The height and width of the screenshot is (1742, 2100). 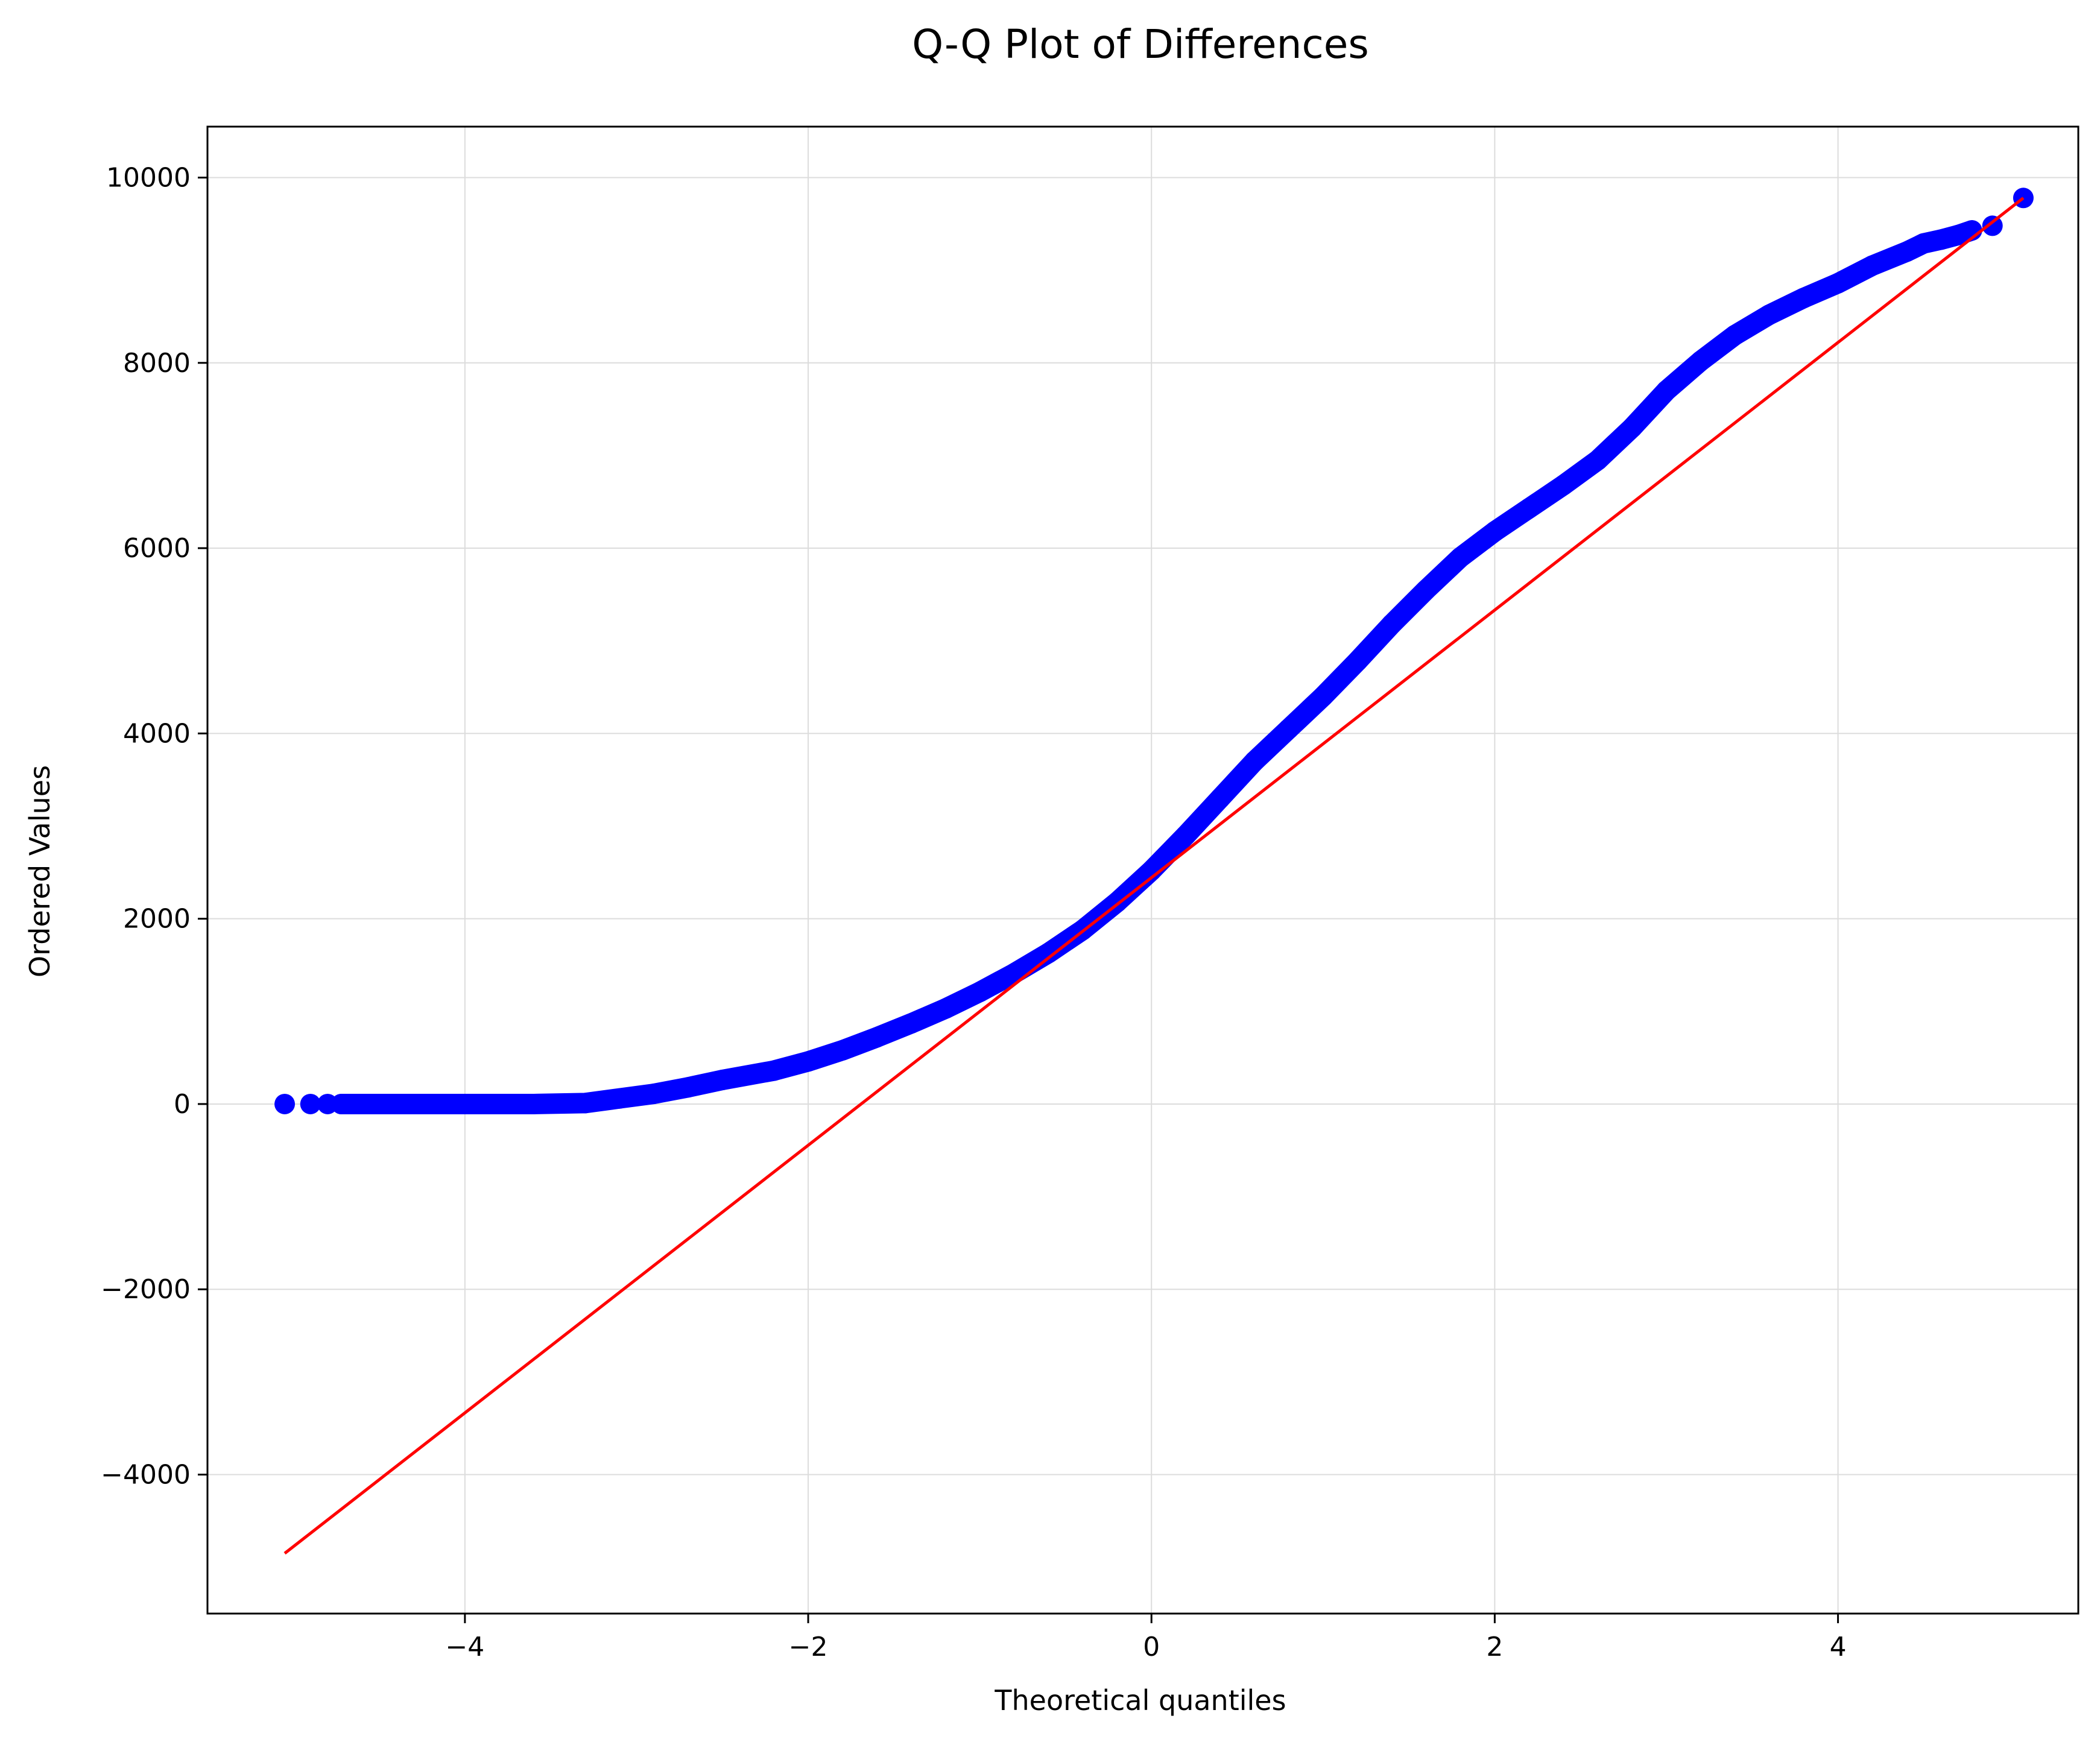 I want to click on y-tick-label: 4000, so click(x=157, y=734).